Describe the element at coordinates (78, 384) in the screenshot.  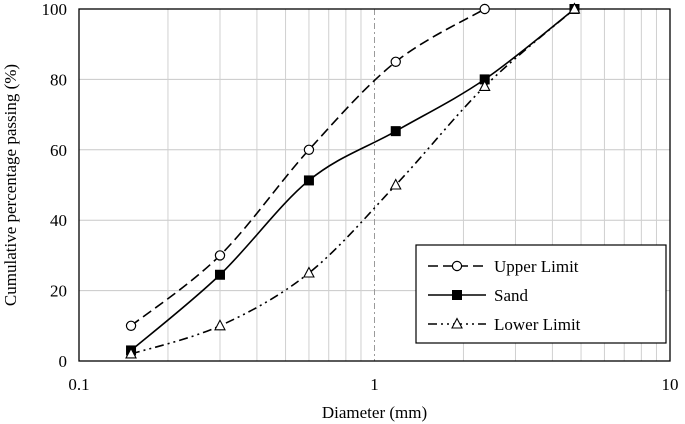
I see `x-tick-label: 0.1` at that location.